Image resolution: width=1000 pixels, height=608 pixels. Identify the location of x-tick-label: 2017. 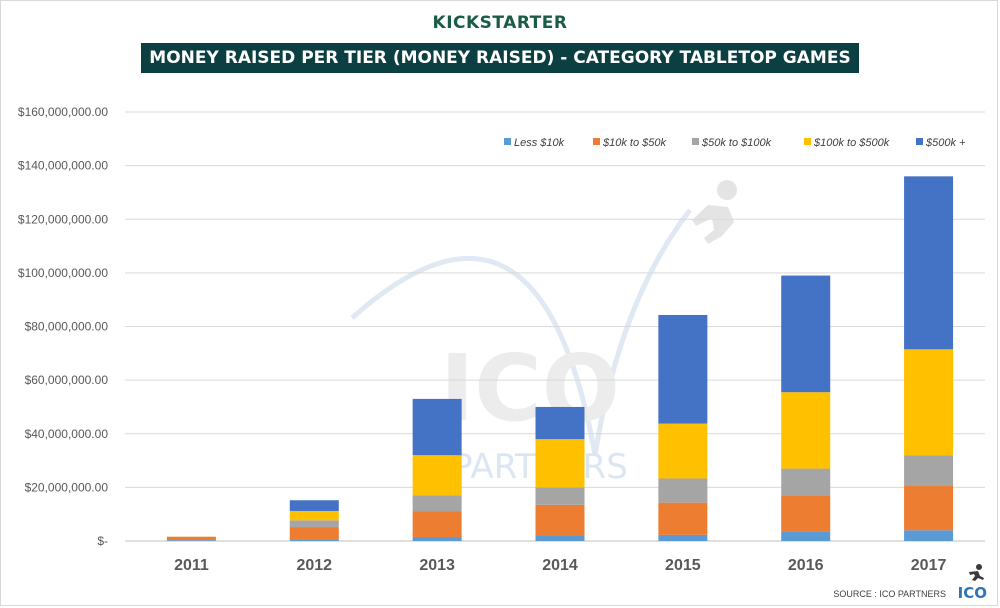
(929, 565).